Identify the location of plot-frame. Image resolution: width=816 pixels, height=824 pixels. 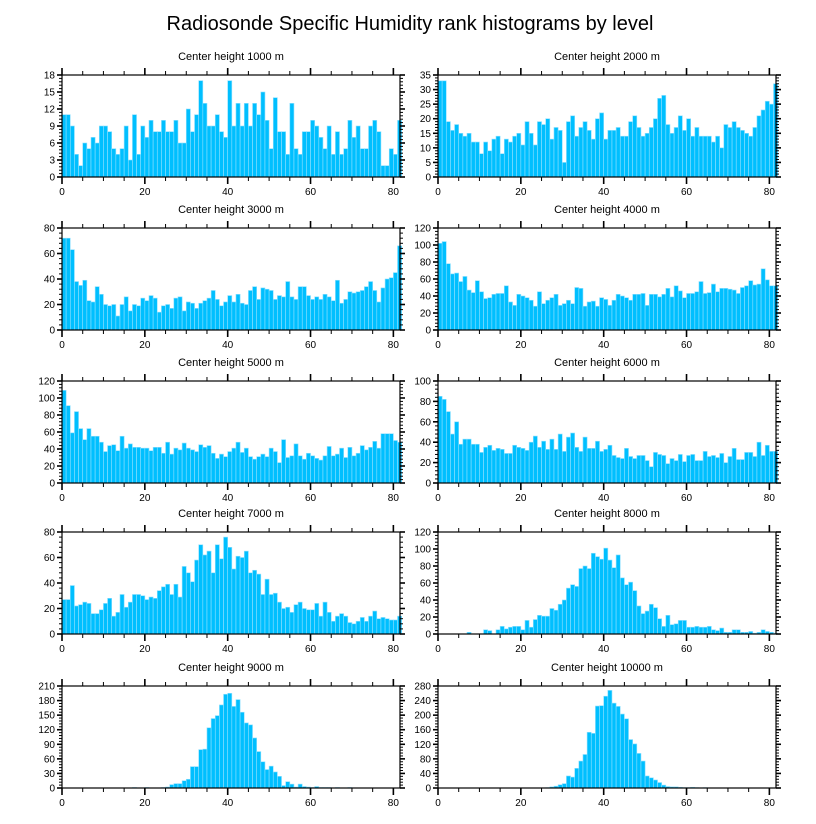
(231, 737).